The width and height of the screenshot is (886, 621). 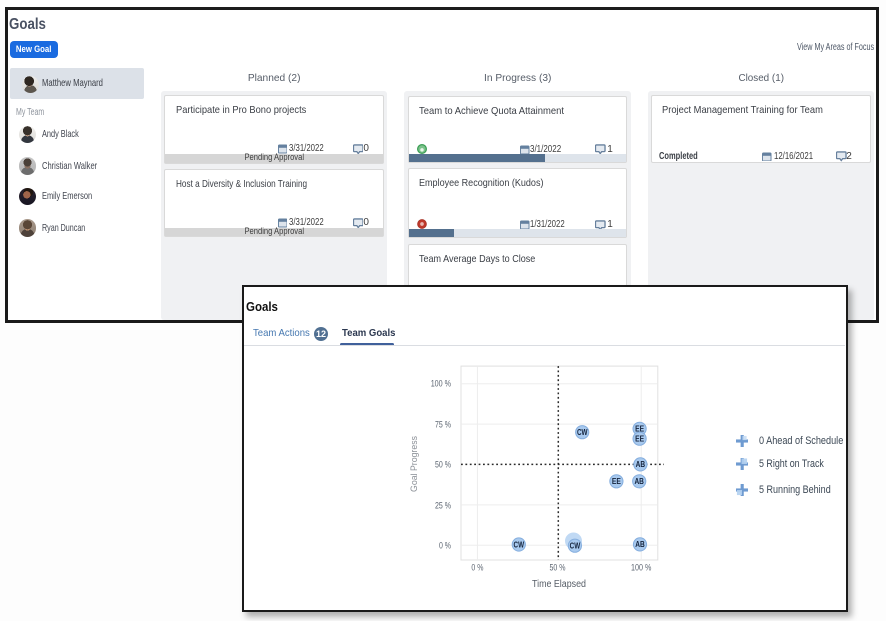 What do you see at coordinates (559, 584) in the screenshot?
I see `svg-text: Time Elapsed` at bounding box center [559, 584].